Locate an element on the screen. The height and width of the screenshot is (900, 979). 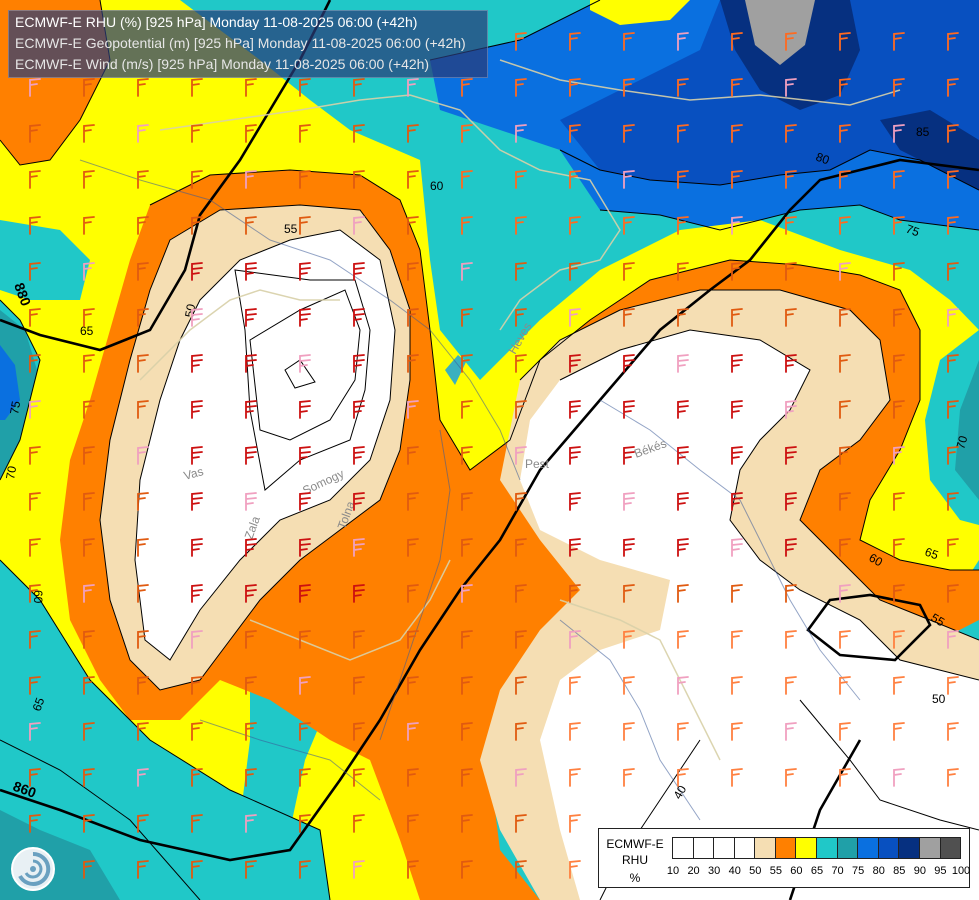
rh-65-area-top is located at coordinates (640, 12).